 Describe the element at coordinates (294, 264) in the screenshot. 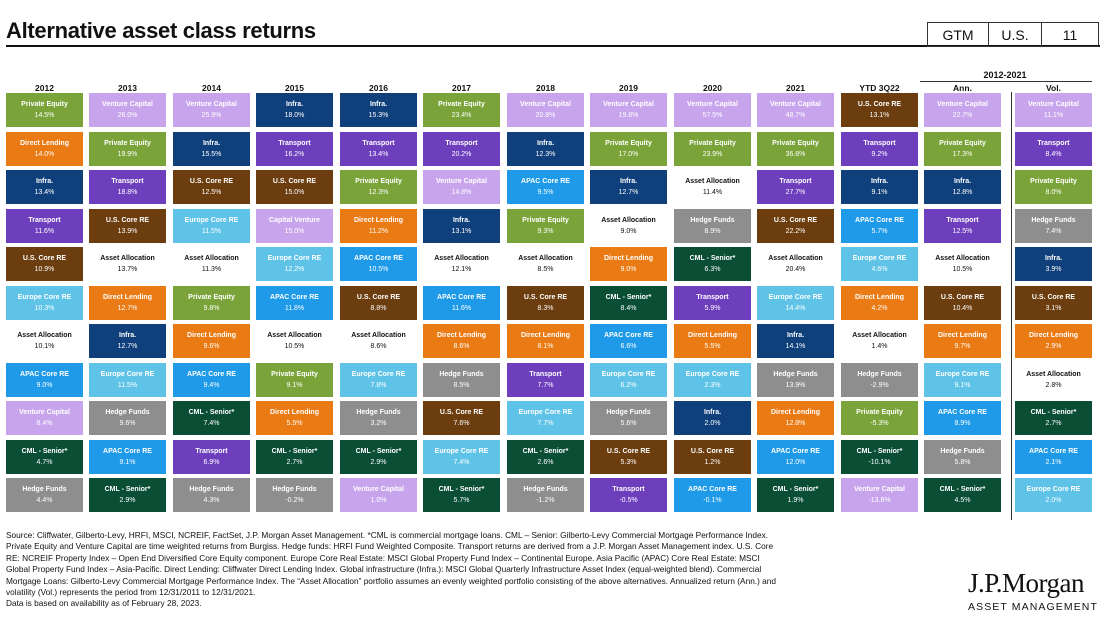

I see `quilt-cell: Europe Core RE 12.2%` at that location.